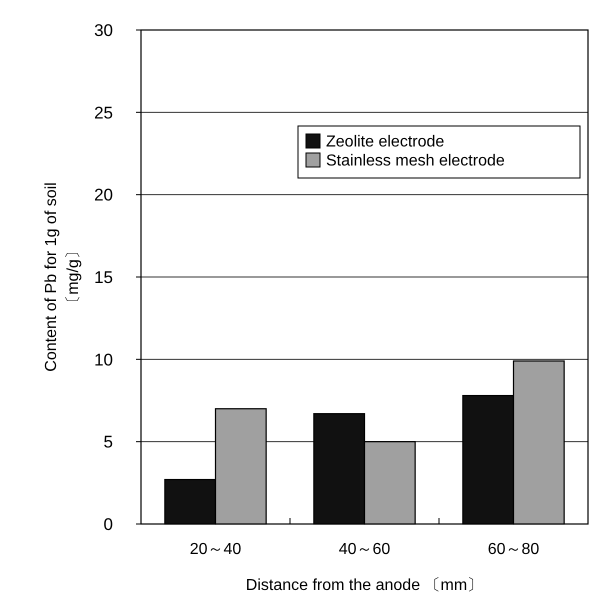 Image resolution: width=601 pixels, height=604 pixels. Describe the element at coordinates (364, 549) in the screenshot. I see `x-tick-label: 40～60` at that location.